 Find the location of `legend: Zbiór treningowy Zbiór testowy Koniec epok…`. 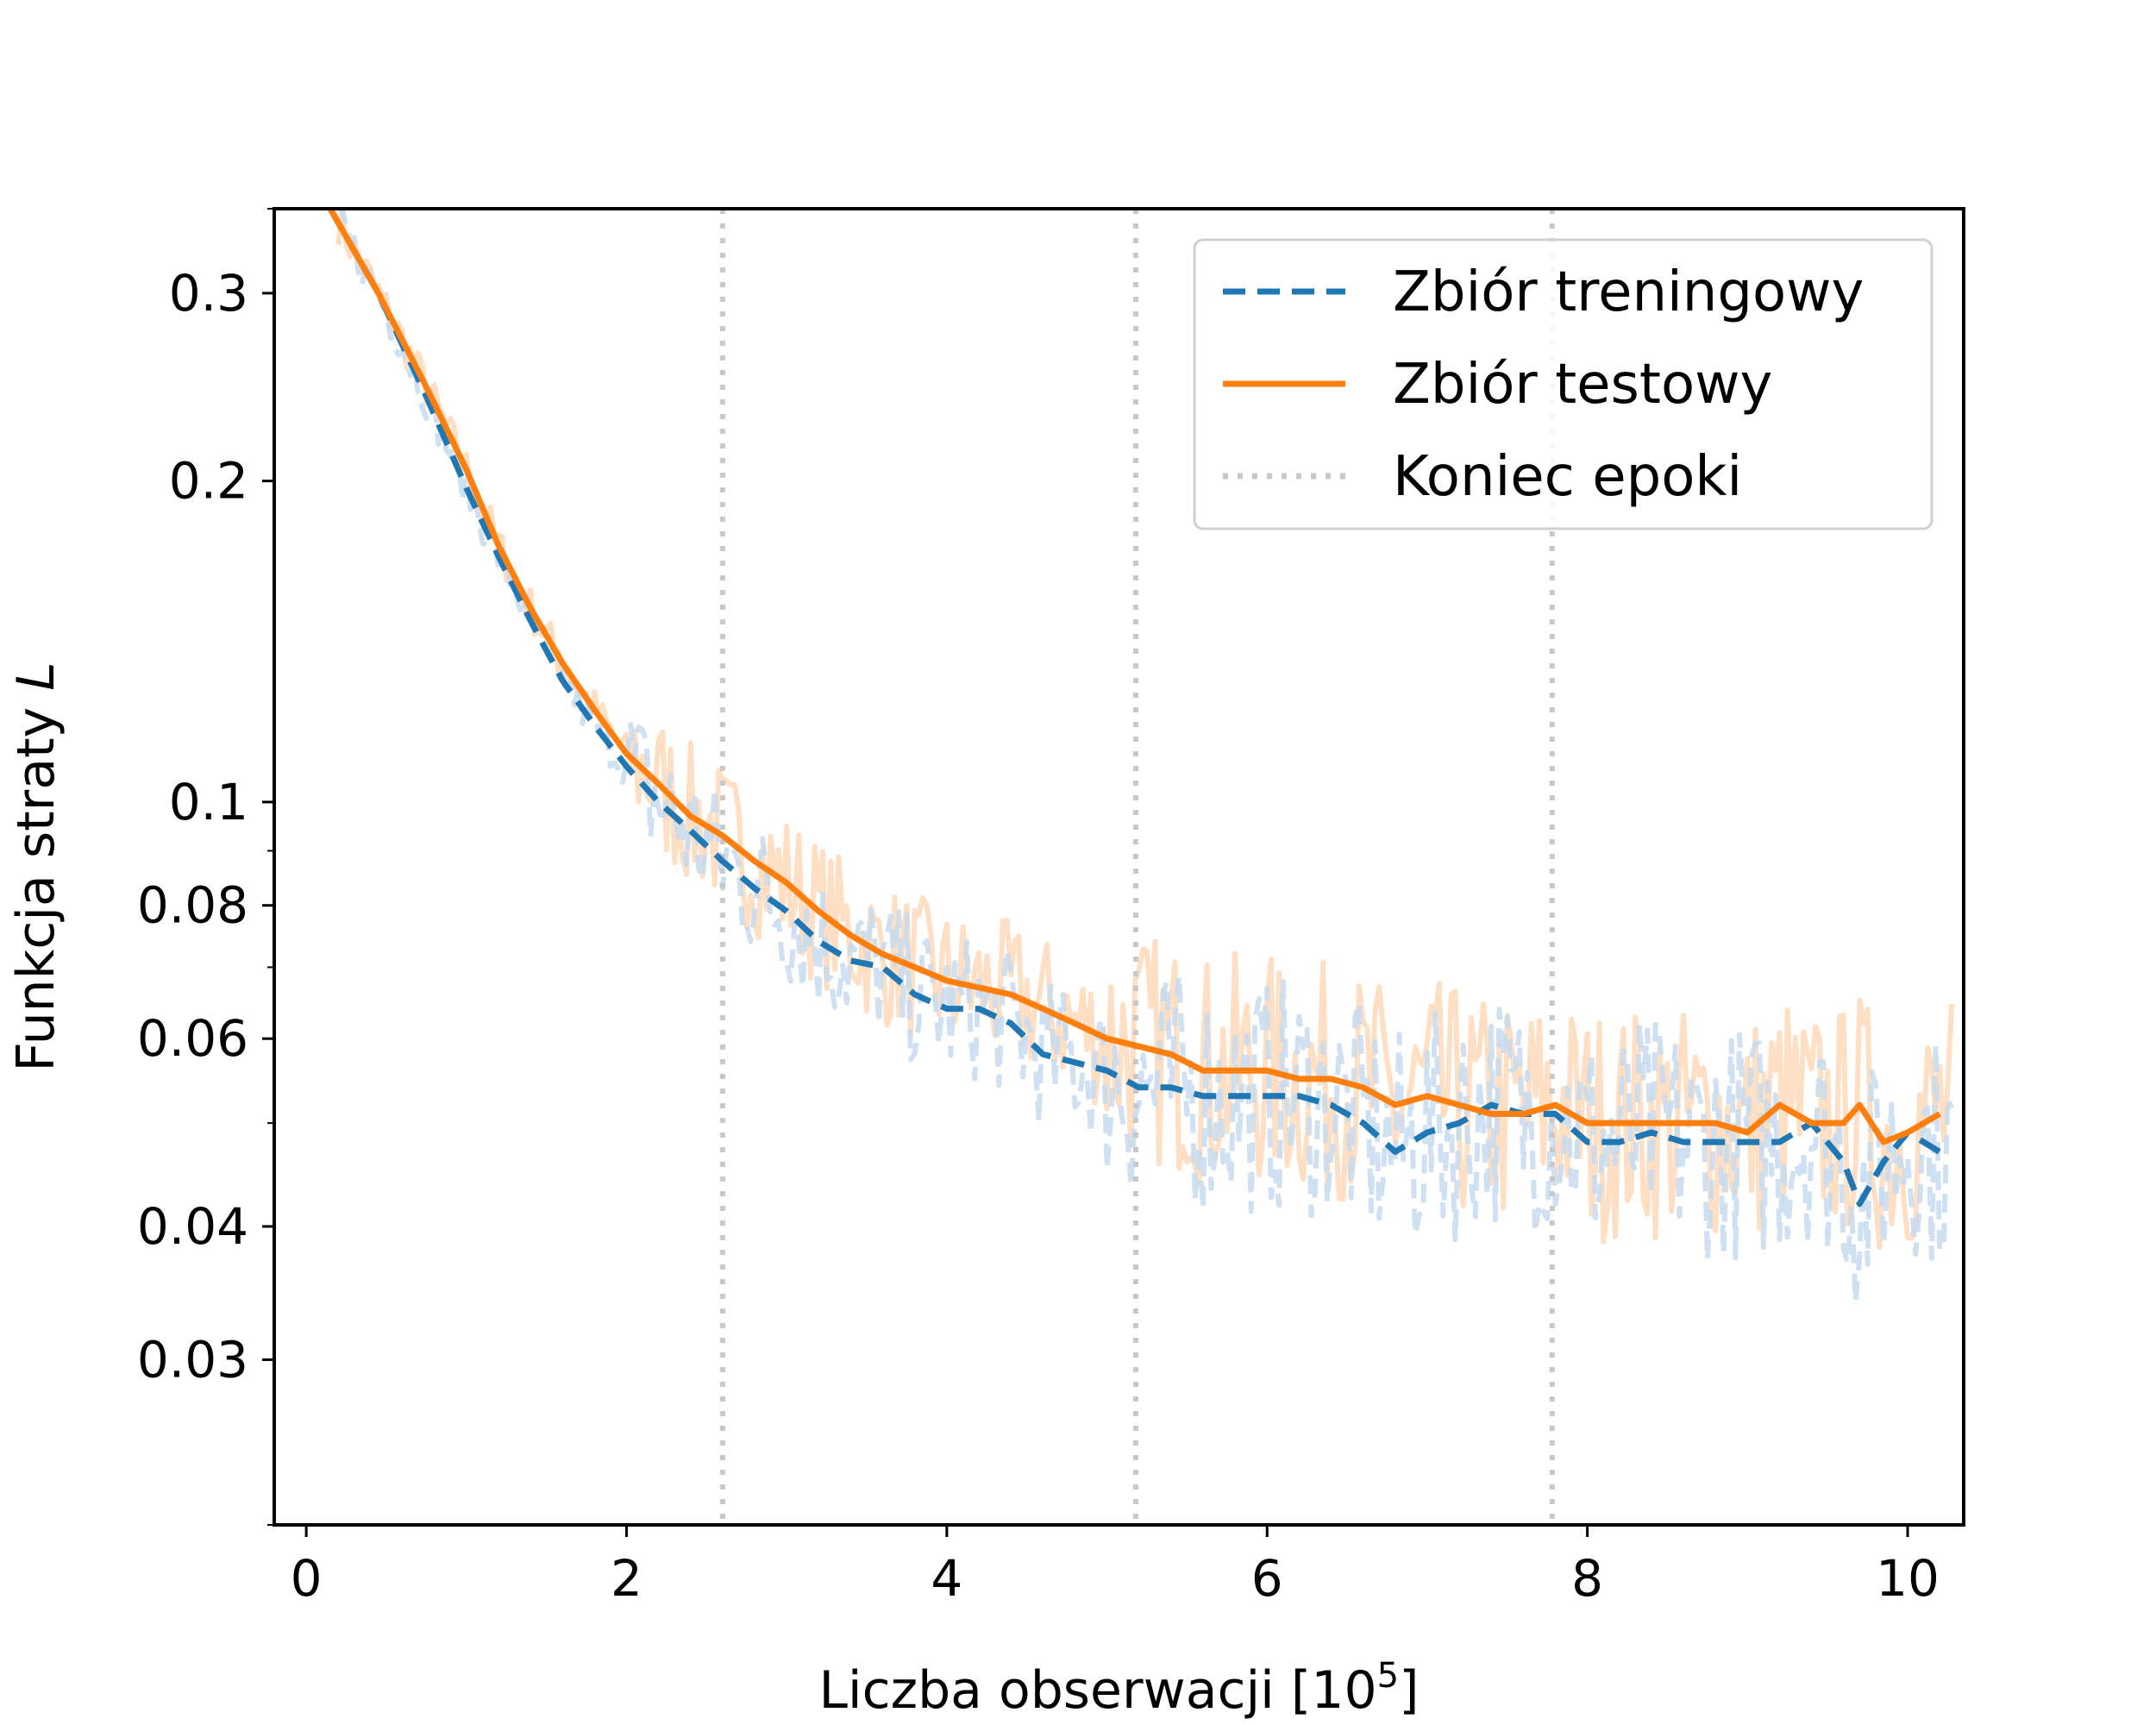

legend: Zbiór treningowy Zbiór testowy Koniec epok… is located at coordinates (1563, 384).